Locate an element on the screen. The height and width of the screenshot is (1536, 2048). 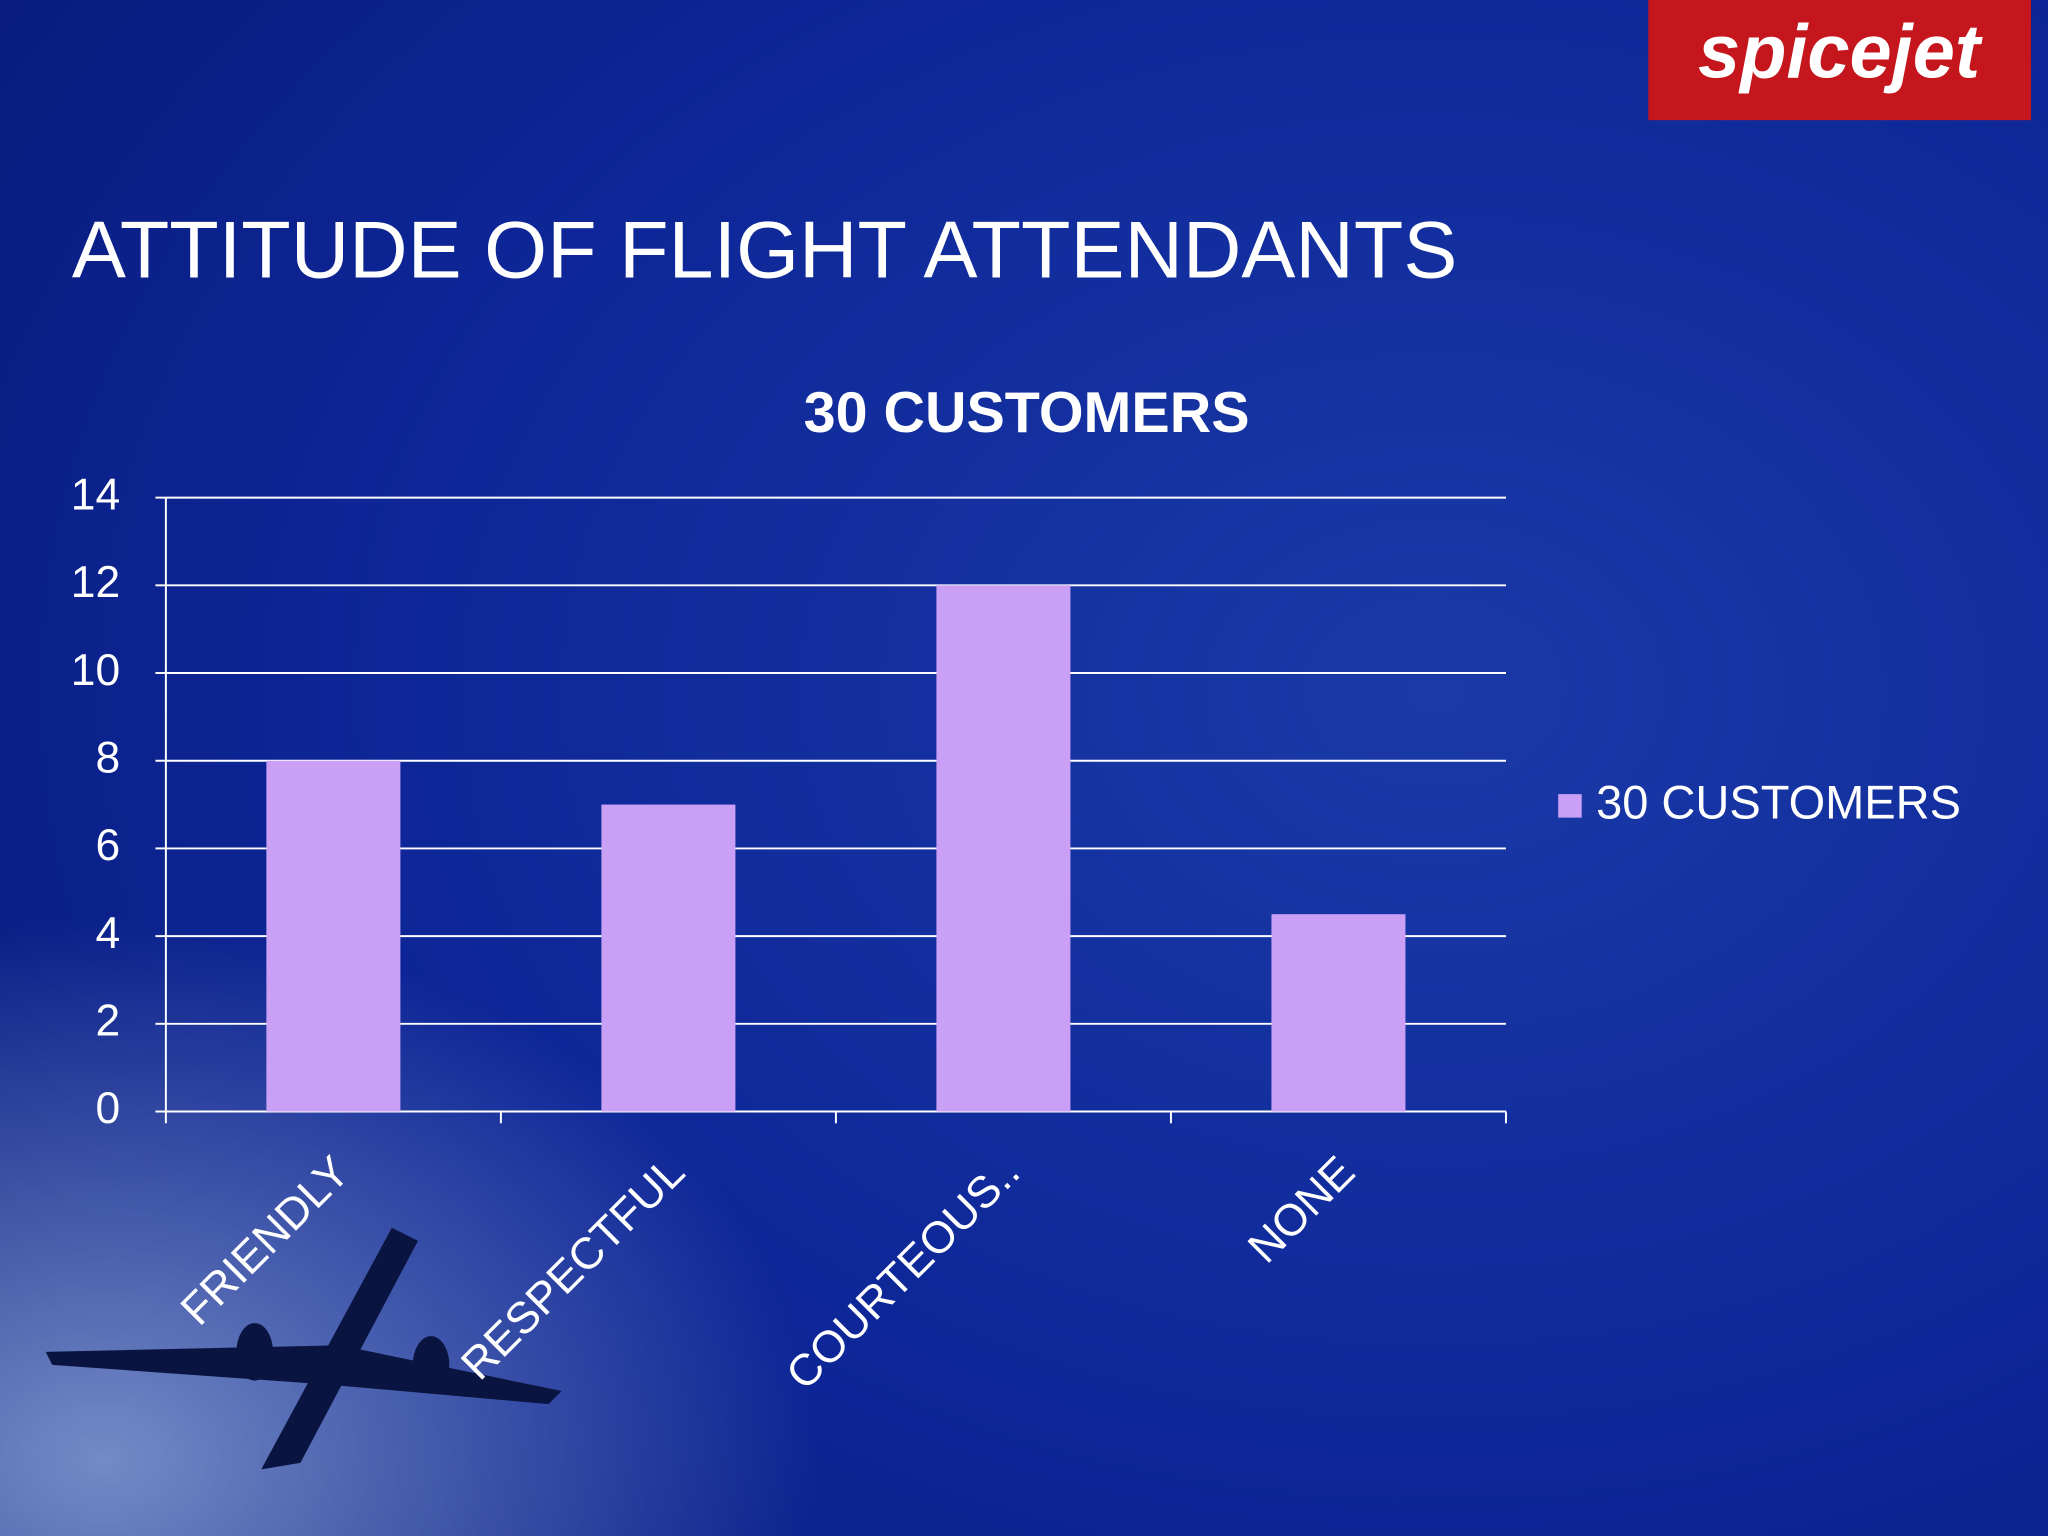
legend-swatch is located at coordinates (1570, 806).